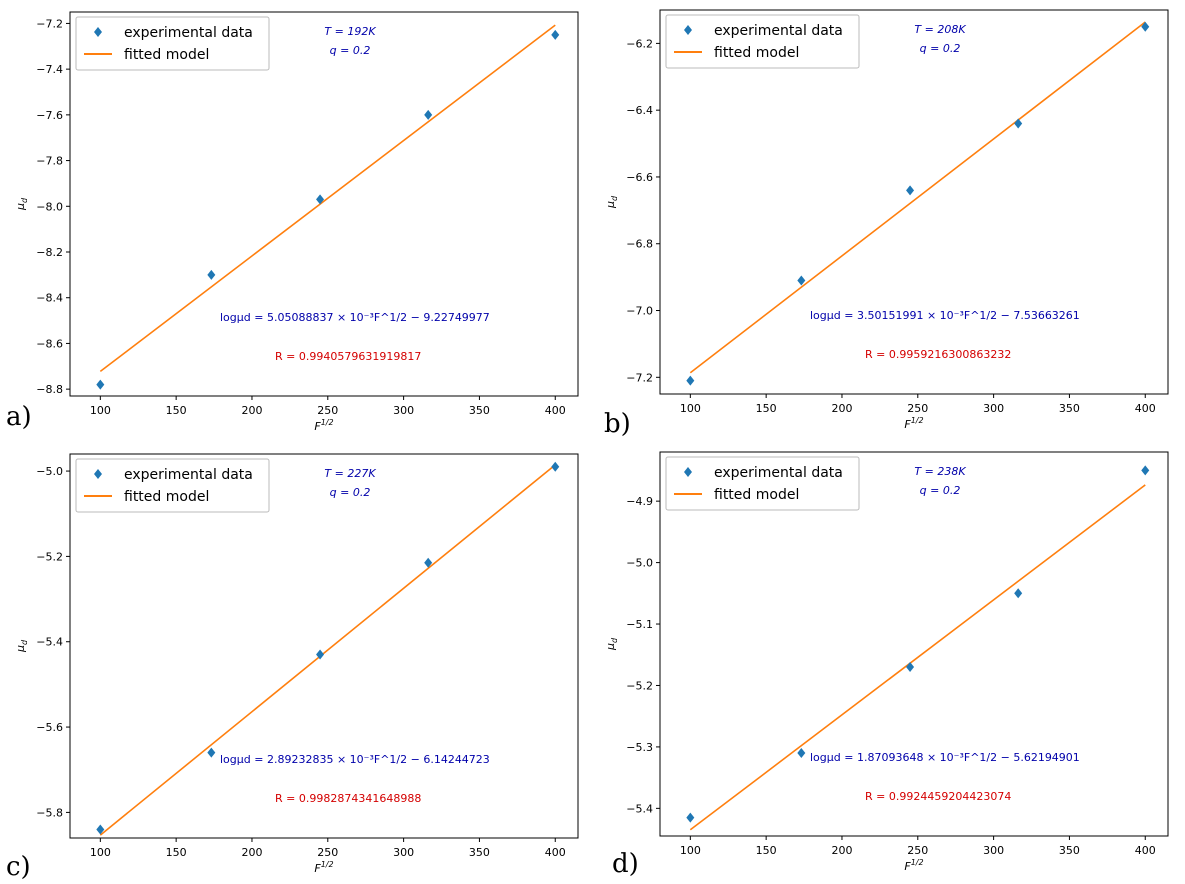 The width and height of the screenshot is (1185, 884). I want to click on y-tick-label: −8.0, so click(49, 206).